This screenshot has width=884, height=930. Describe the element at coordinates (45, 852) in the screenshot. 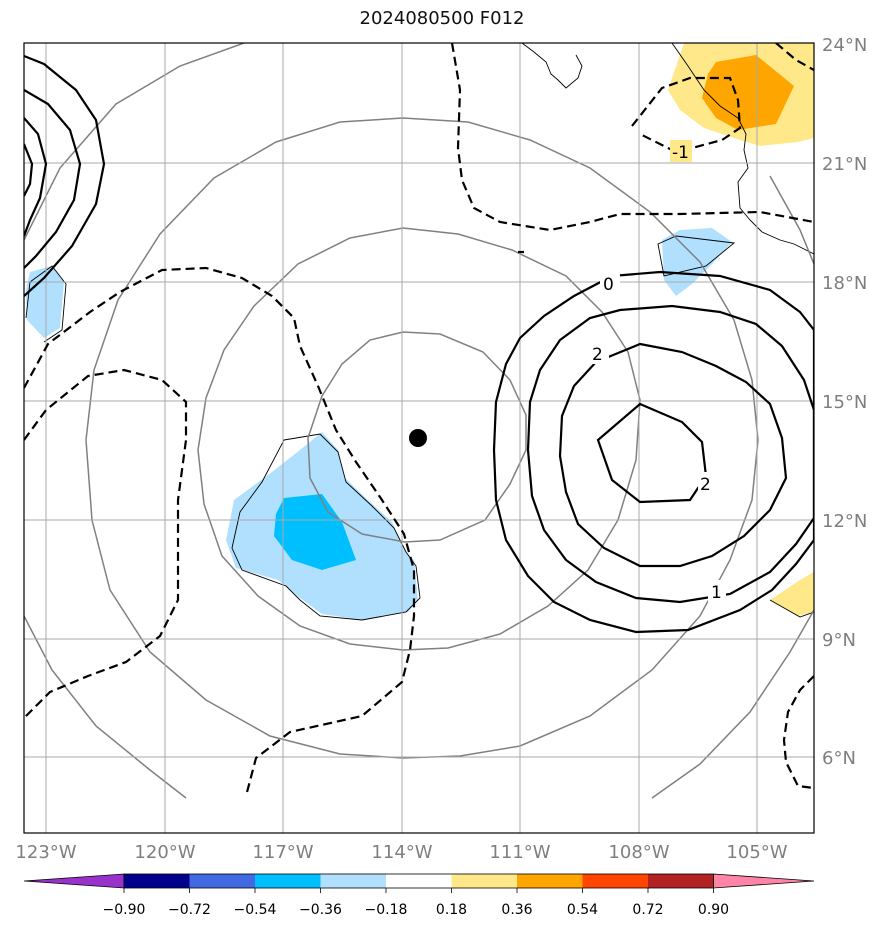

I see `lon-label-123: 123°W` at that location.